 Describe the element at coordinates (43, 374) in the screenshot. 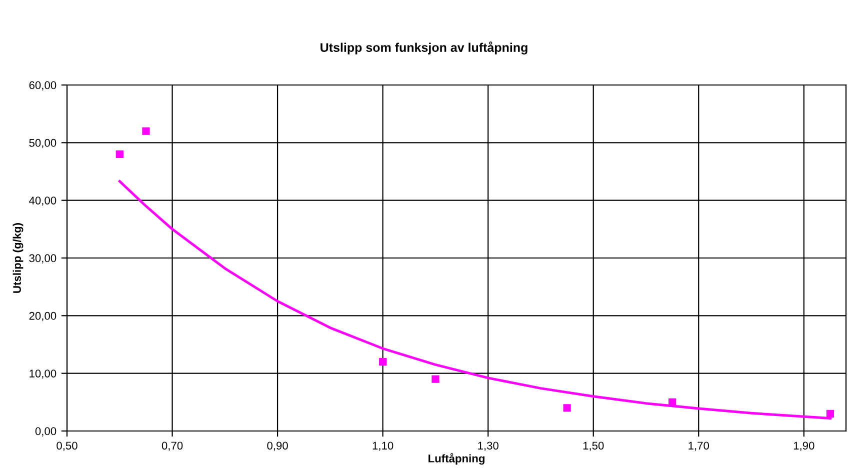

I see `y-tick-label: 10,00` at that location.